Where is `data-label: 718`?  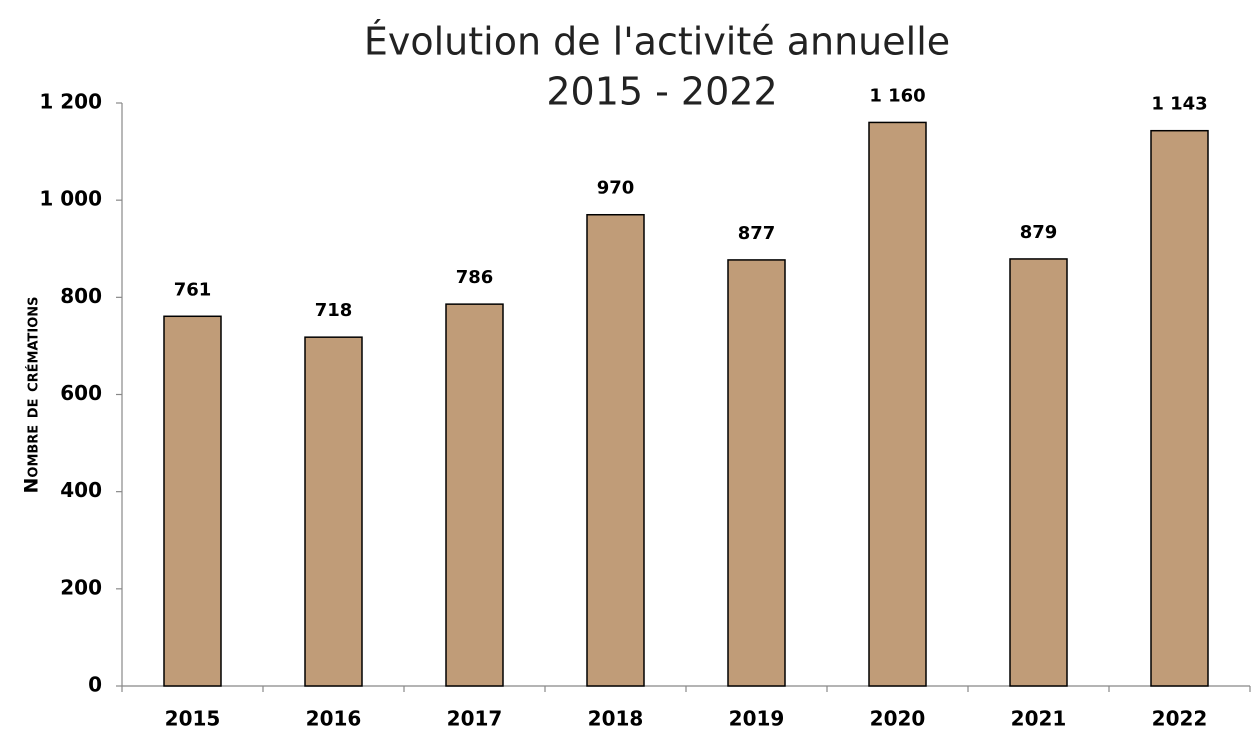 data-label: 718 is located at coordinates (334, 310).